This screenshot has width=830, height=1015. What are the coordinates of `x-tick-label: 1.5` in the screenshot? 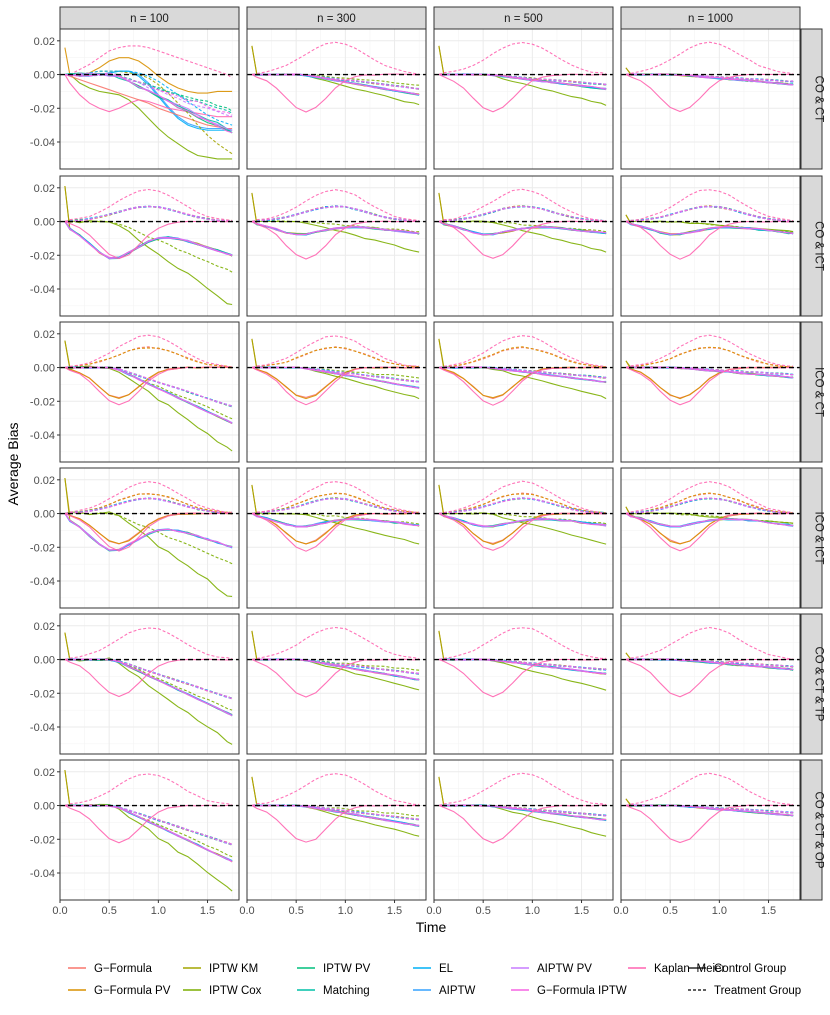 It's located at (207, 911).